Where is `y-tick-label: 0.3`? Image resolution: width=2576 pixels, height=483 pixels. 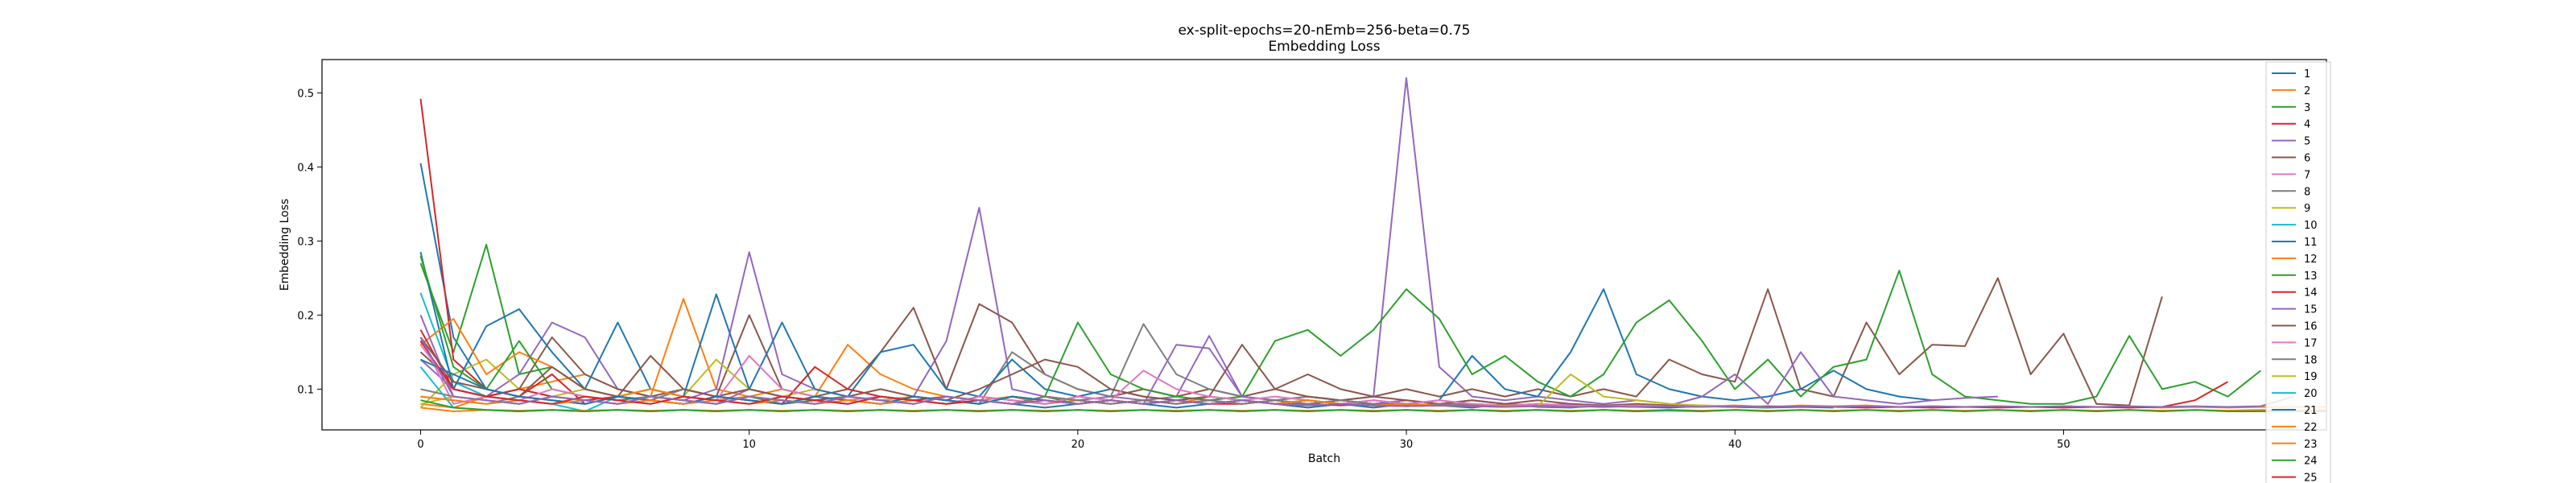
y-tick-label: 0.3 is located at coordinates (305, 242).